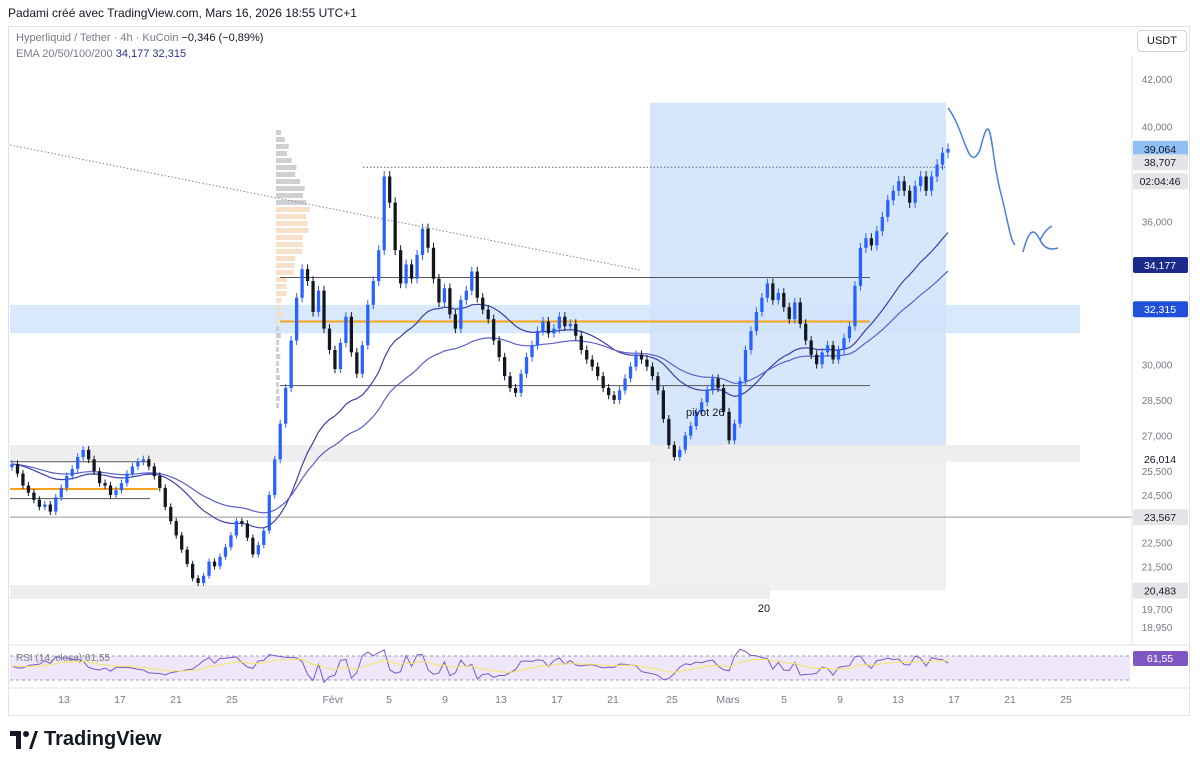  What do you see at coordinates (120, 700) in the screenshot?
I see `x-tick-label: 17` at bounding box center [120, 700].